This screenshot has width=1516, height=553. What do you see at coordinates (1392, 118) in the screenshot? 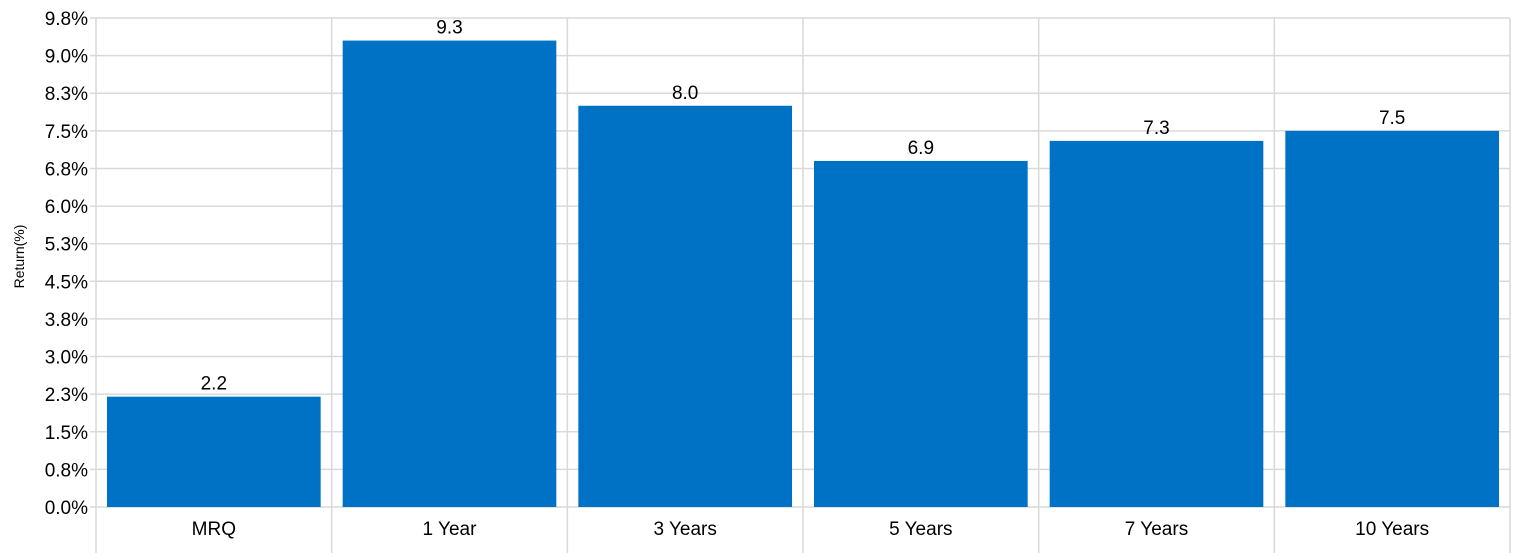
I see `bar-value-label: 7.5` at bounding box center [1392, 118].